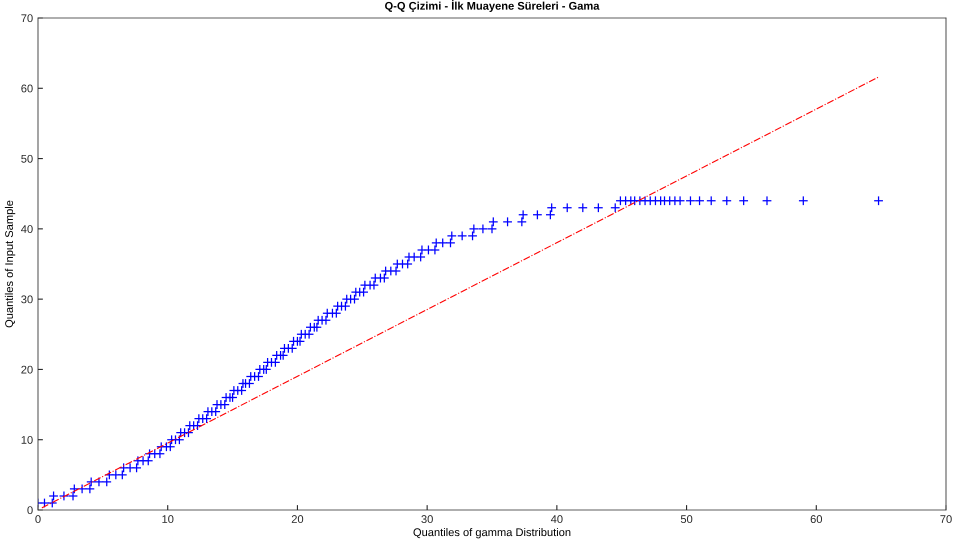  Describe the element at coordinates (27, 299) in the screenshot. I see `y-tick-label: 30` at that location.